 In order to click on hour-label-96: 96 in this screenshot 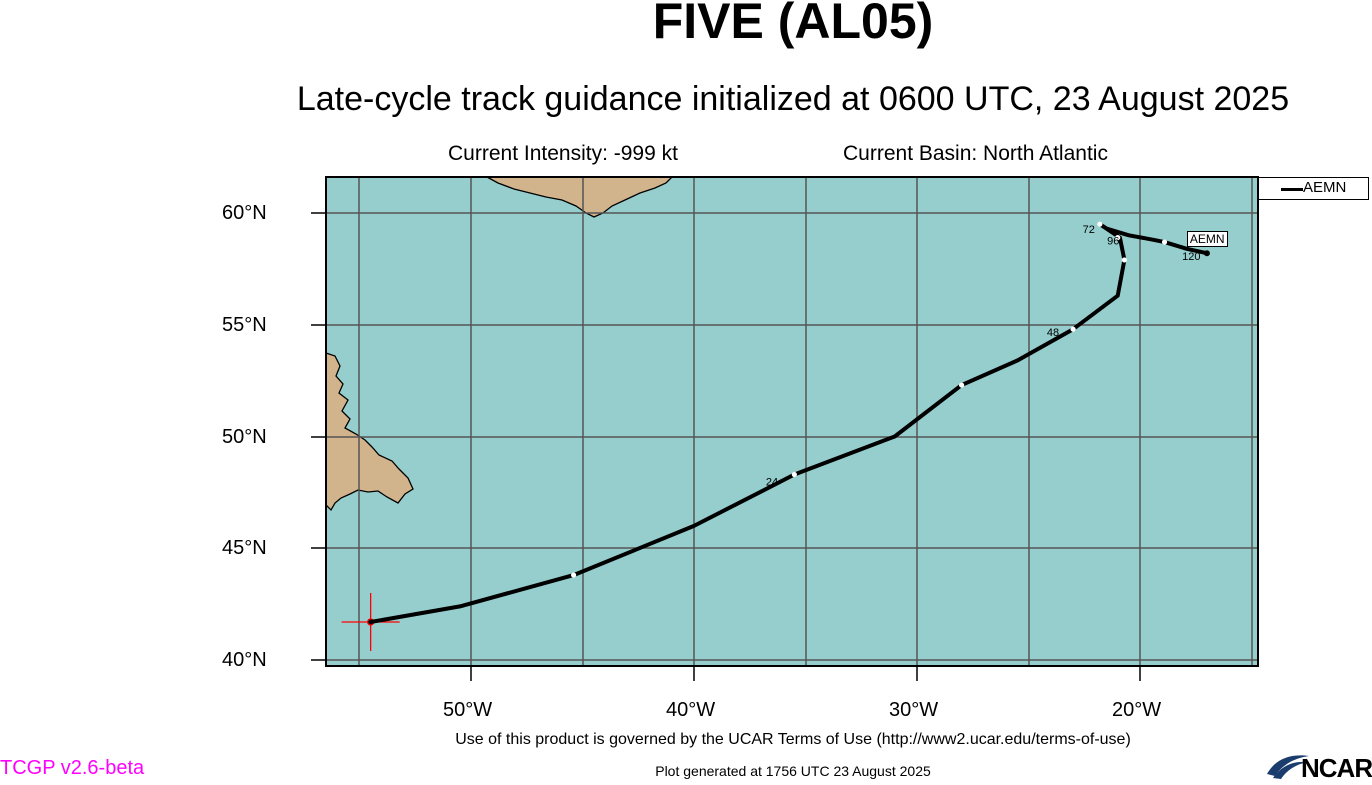, I will do `click(1113, 241)`.